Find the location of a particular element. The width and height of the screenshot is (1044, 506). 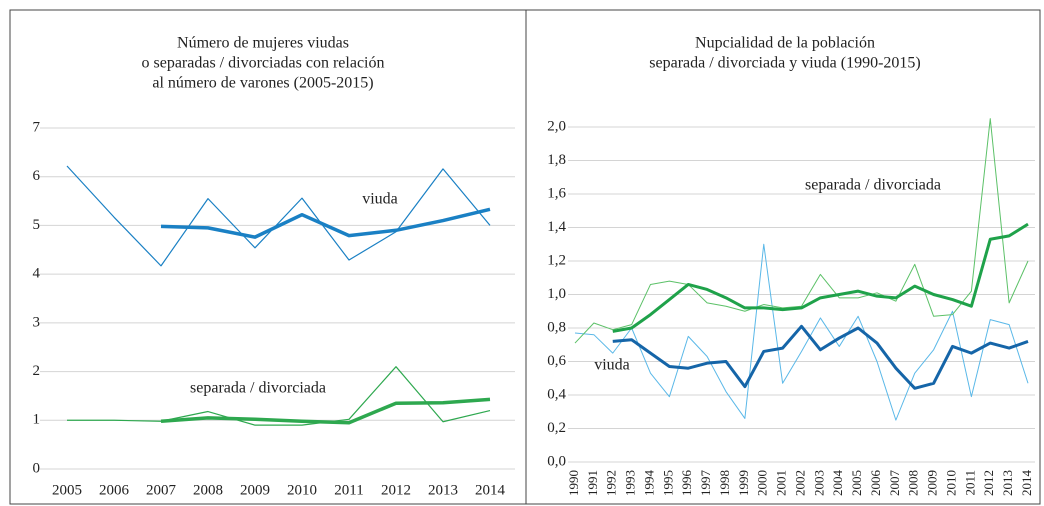

x-tick-label: 1997 is located at coordinates (705, 483).